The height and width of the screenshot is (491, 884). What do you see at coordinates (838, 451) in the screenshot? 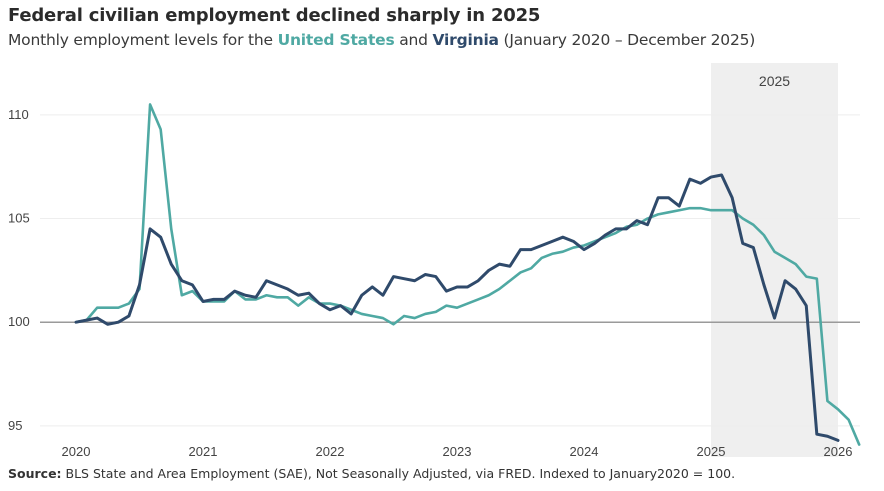
I see `x-tick-label-2026: 2026` at bounding box center [838, 451].